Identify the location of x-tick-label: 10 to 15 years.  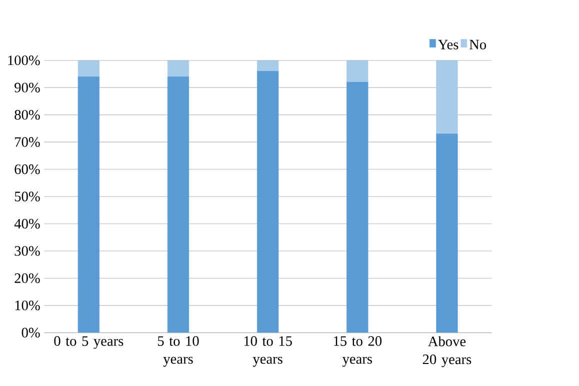
(268, 351).